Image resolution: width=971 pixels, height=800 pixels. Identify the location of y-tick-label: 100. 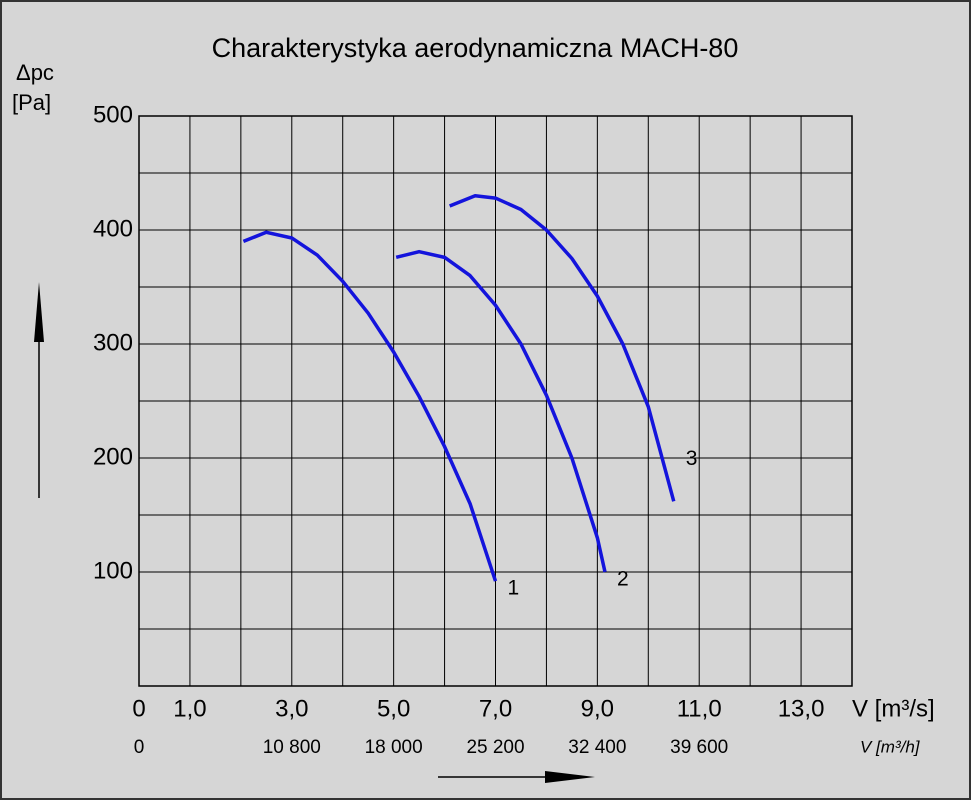
(113, 570).